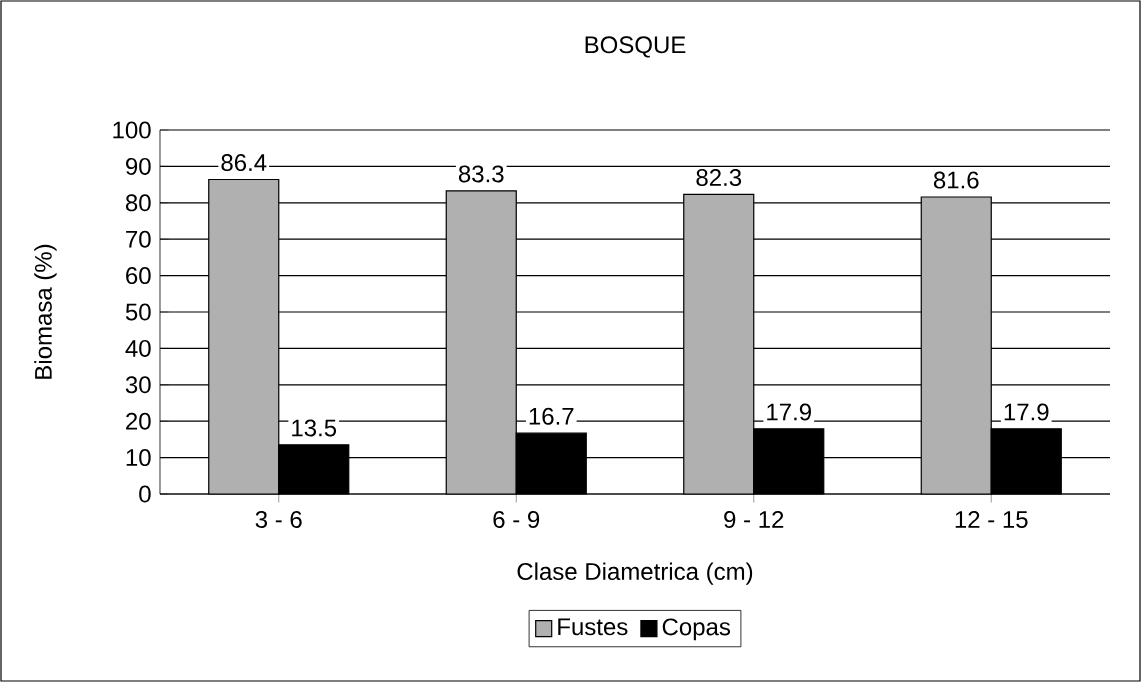  Describe the element at coordinates (138, 312) in the screenshot. I see `y-tick-label: 50` at that location.